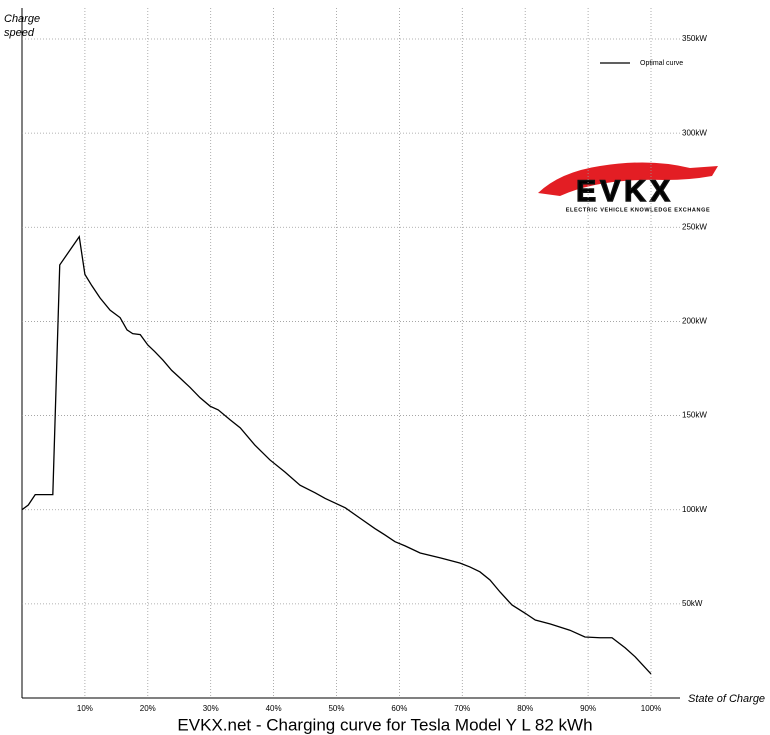 Image resolution: width=770 pixels, height=735 pixels. I want to click on y-tick-label: 200kW, so click(694, 321).